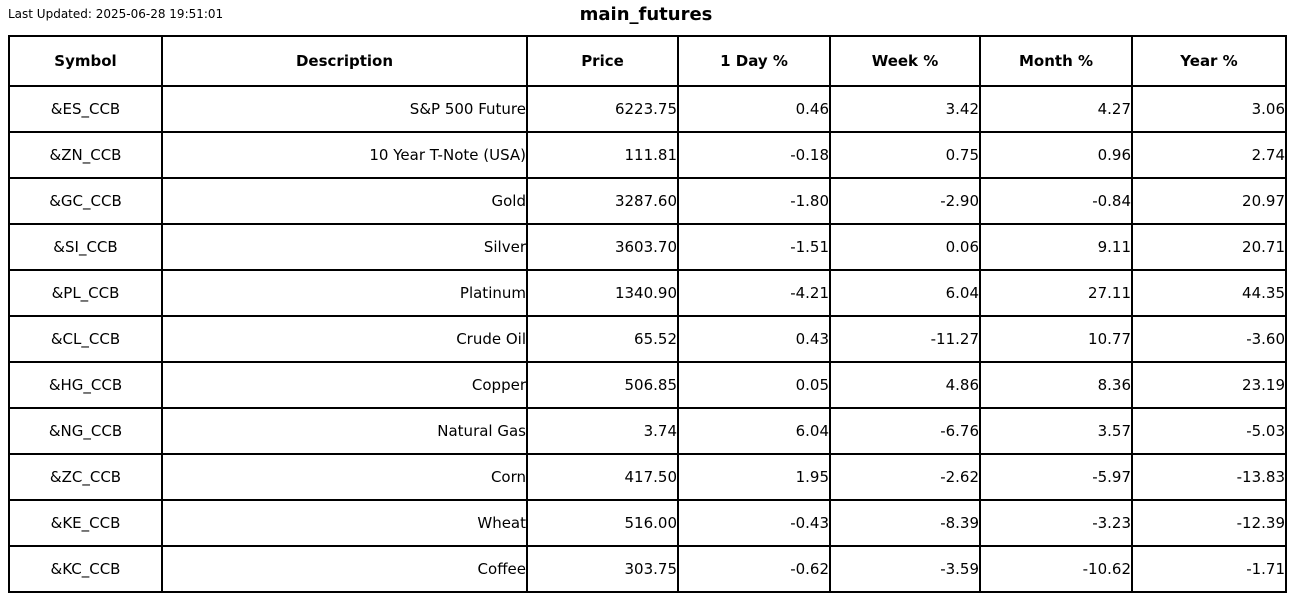  I want to click on year-pct-cell: 20.71, so click(1209, 247).